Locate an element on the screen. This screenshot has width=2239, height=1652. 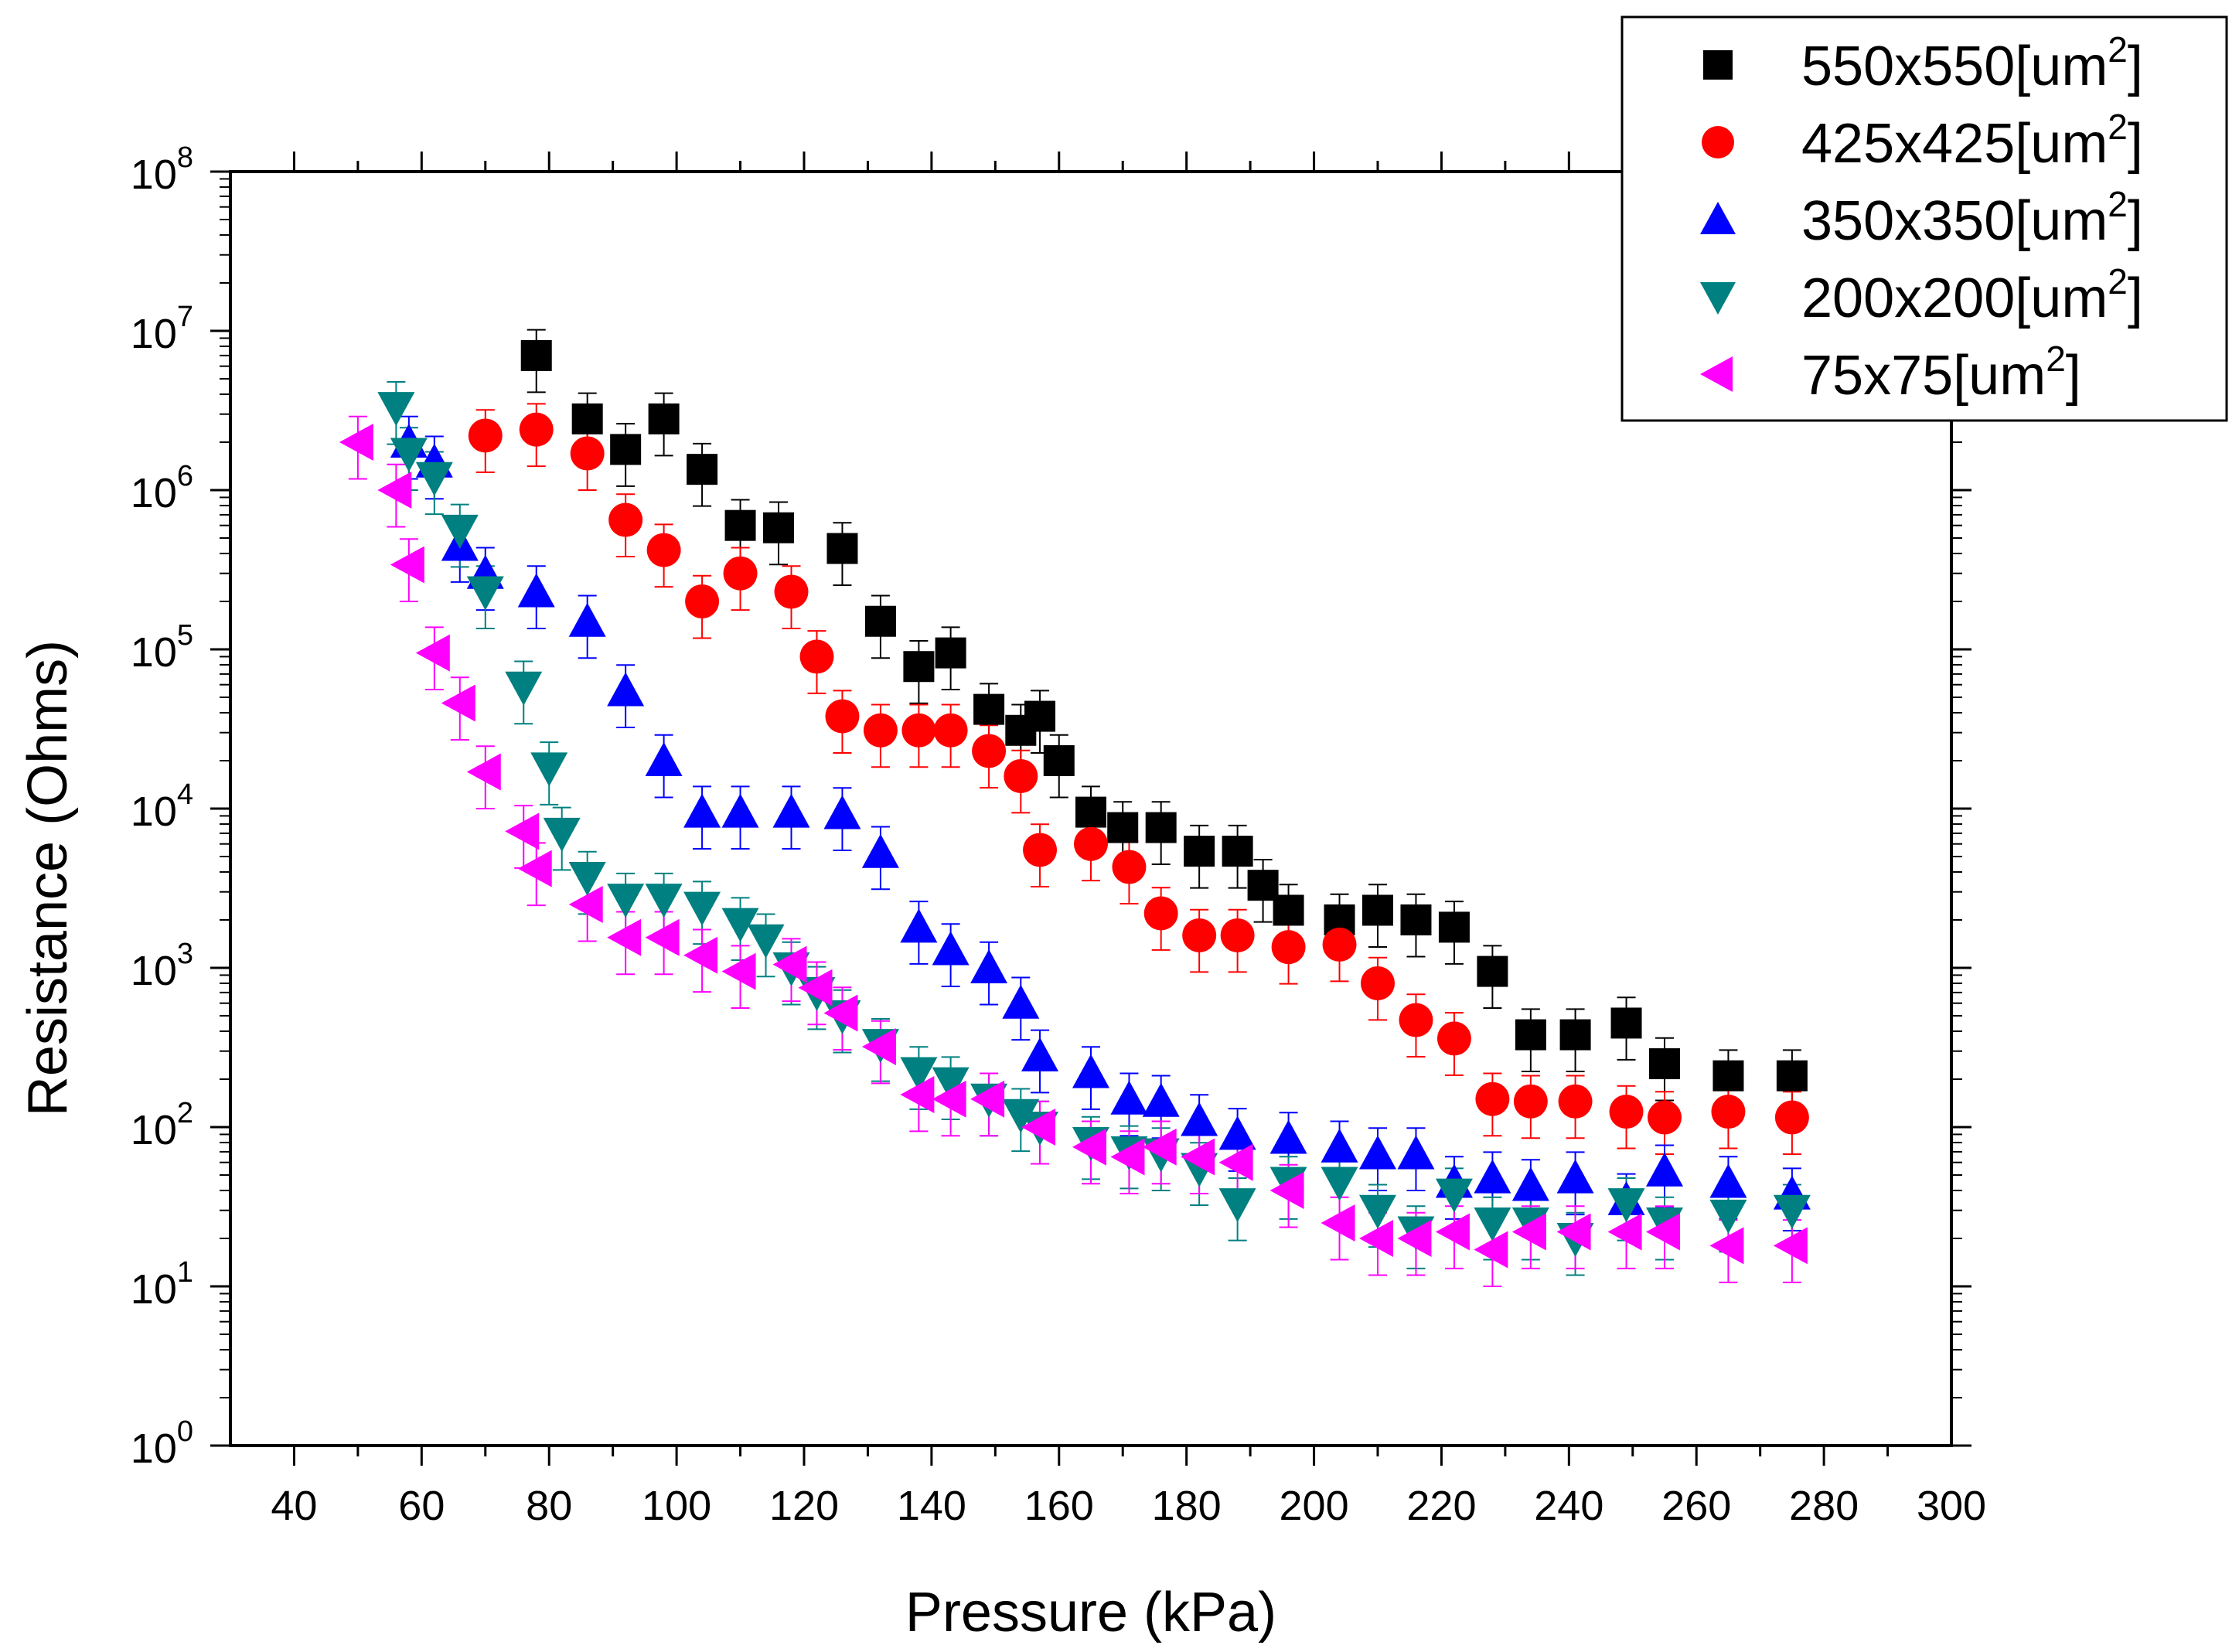
x-tick-label: 120 is located at coordinates (804, 1506).